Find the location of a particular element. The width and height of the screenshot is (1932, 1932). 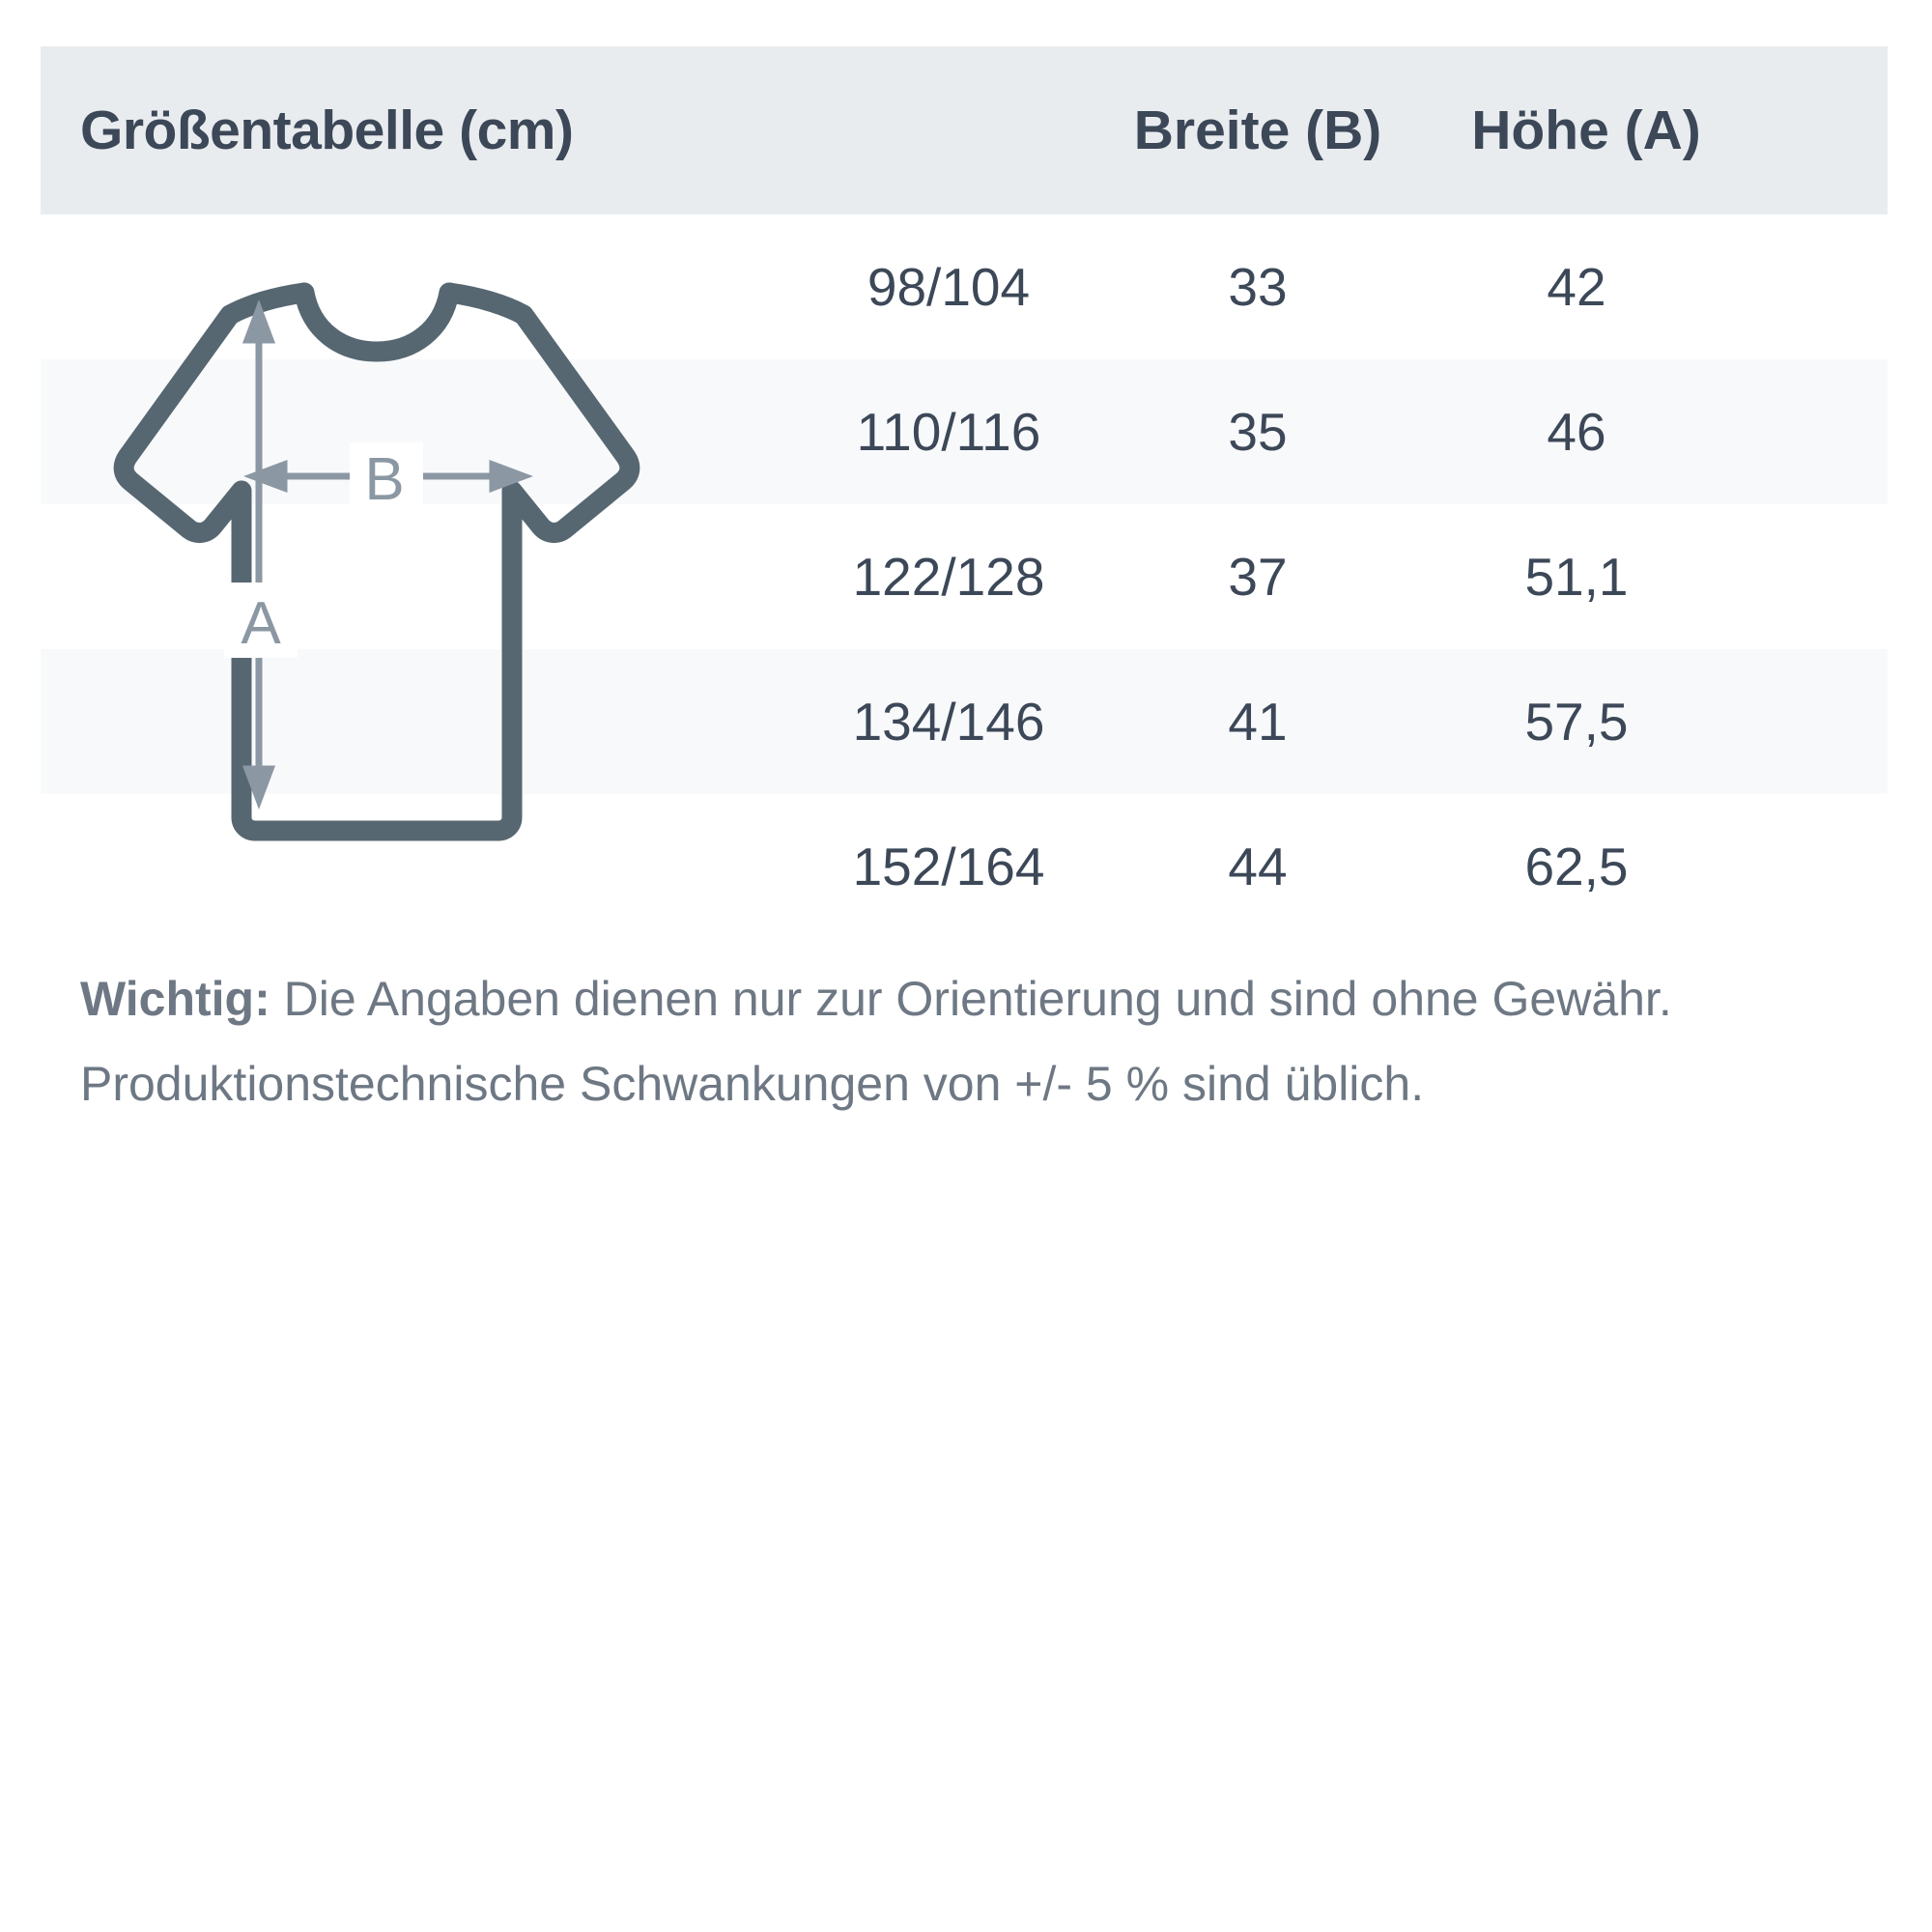

diagram-label-b: B is located at coordinates (384, 479).